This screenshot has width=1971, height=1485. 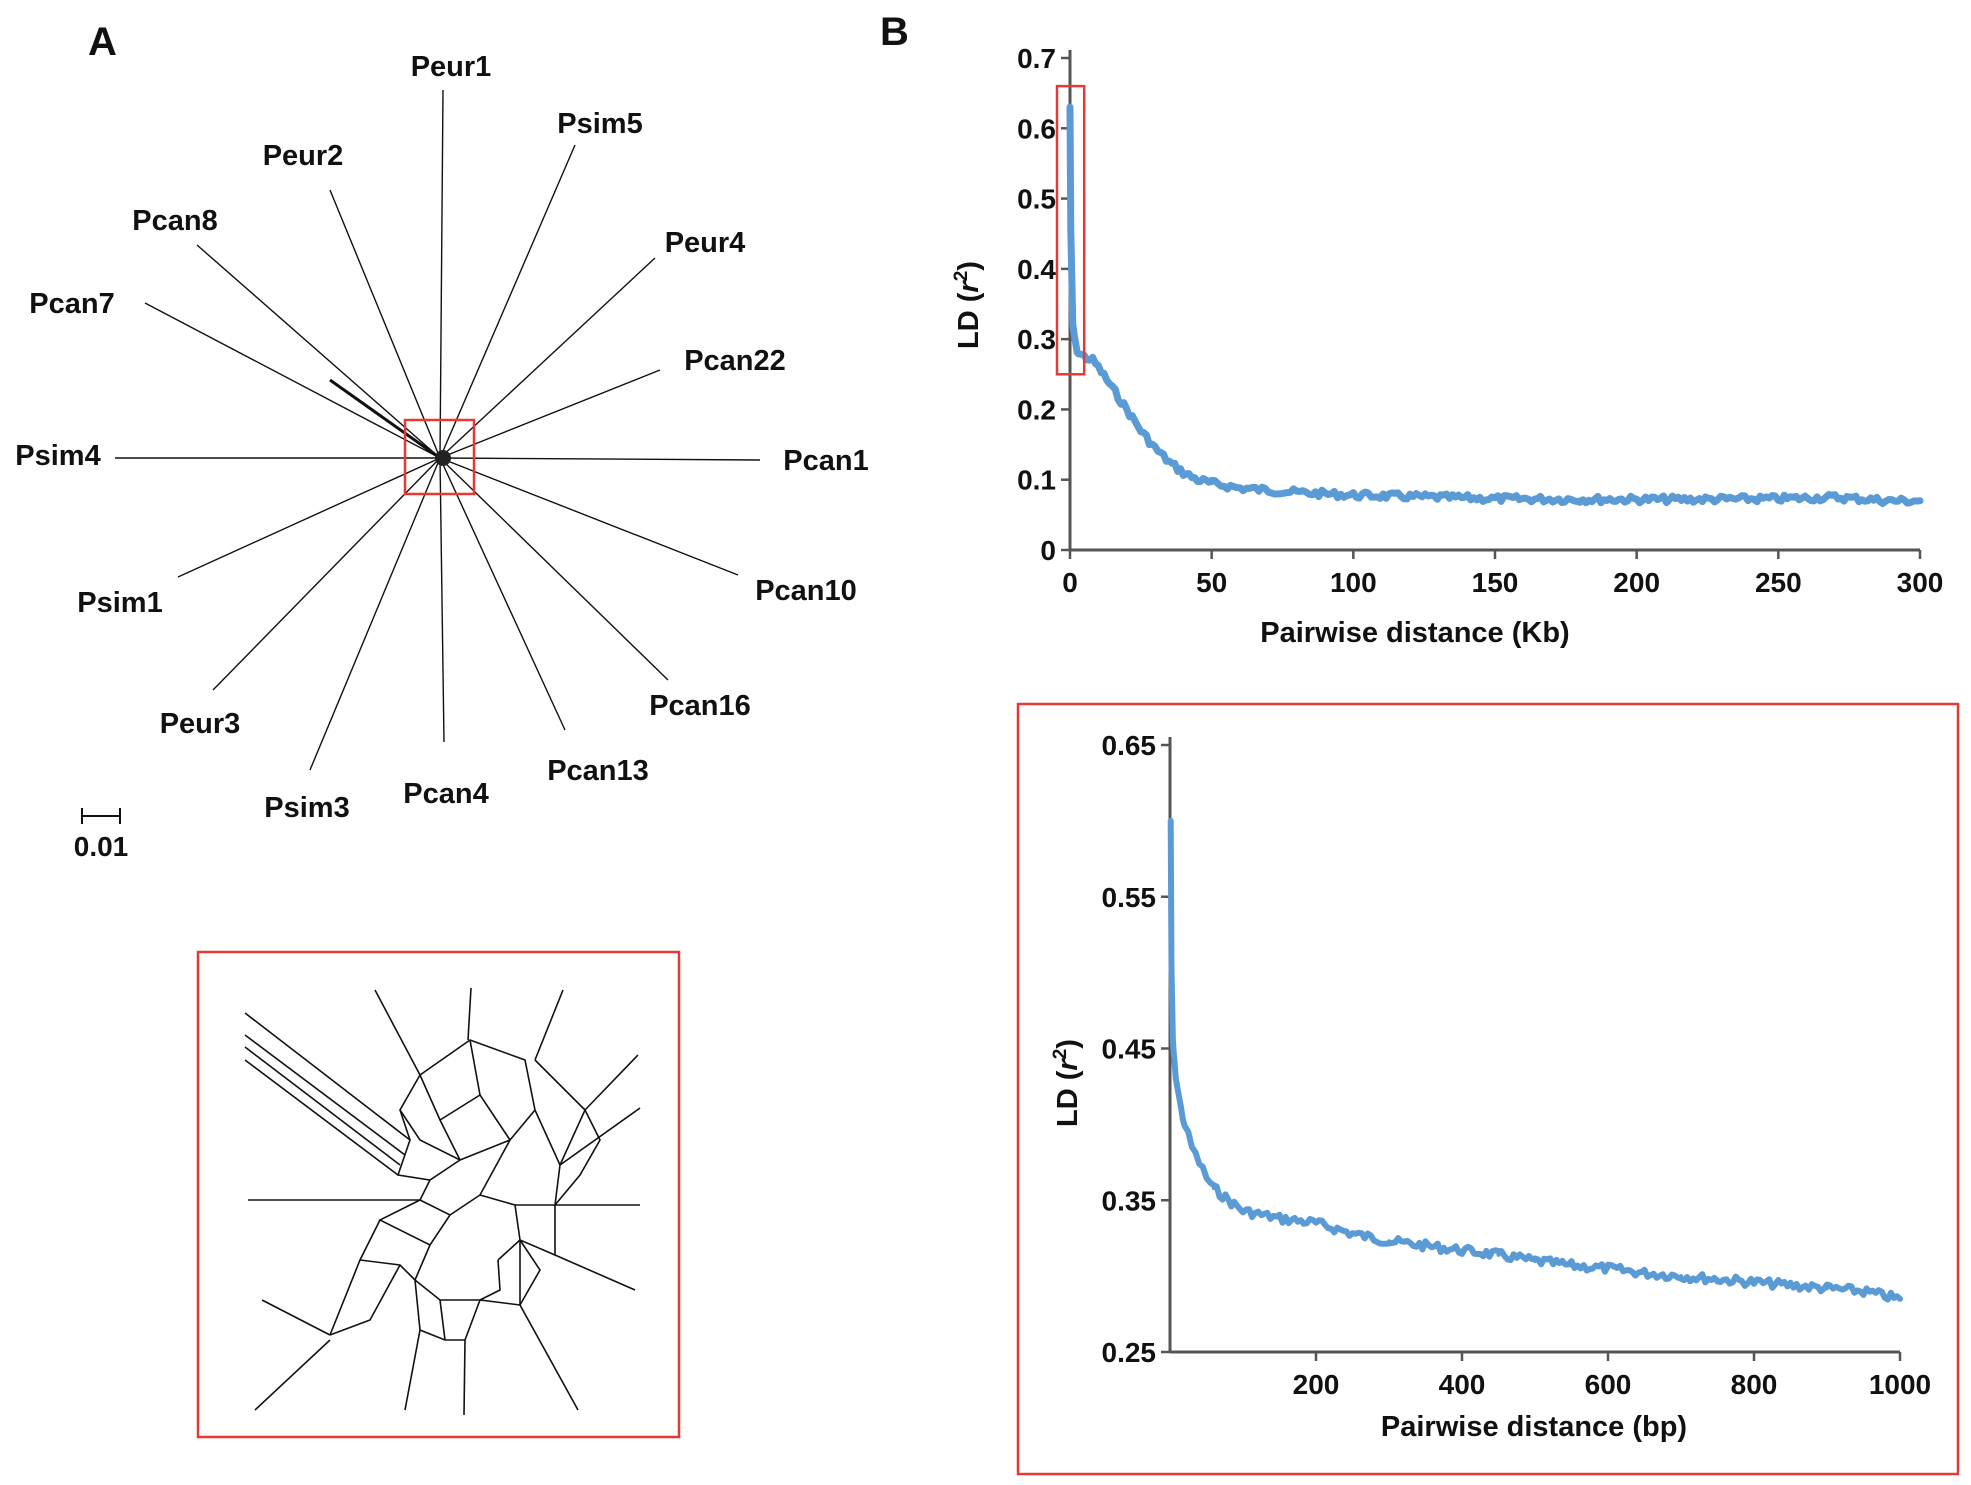 What do you see at coordinates (445, 794) in the screenshot?
I see `taxon-label-pcan4: Pcan4` at bounding box center [445, 794].